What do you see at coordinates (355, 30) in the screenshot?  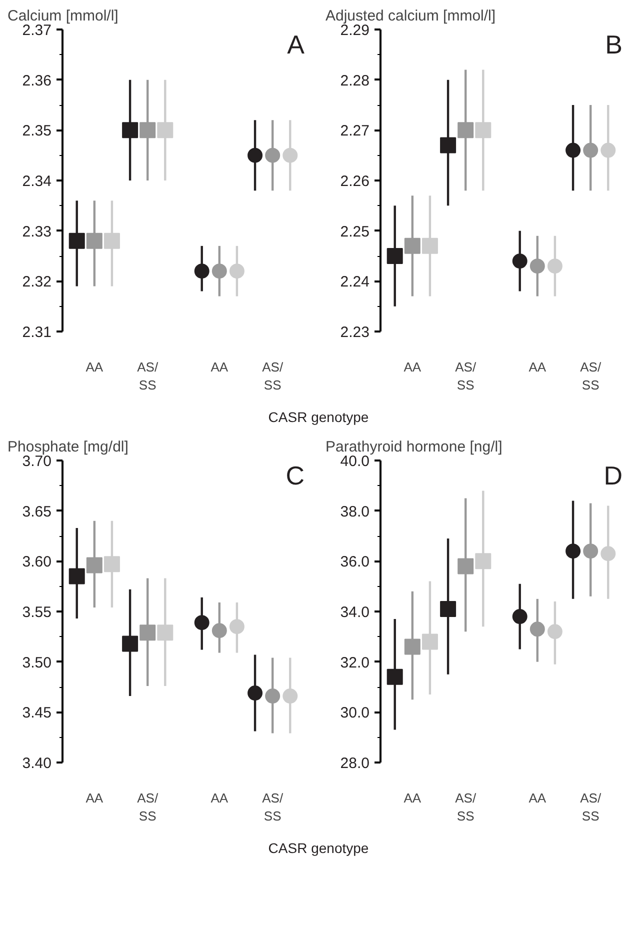 I see `y-tick-label: 2.29` at bounding box center [355, 30].